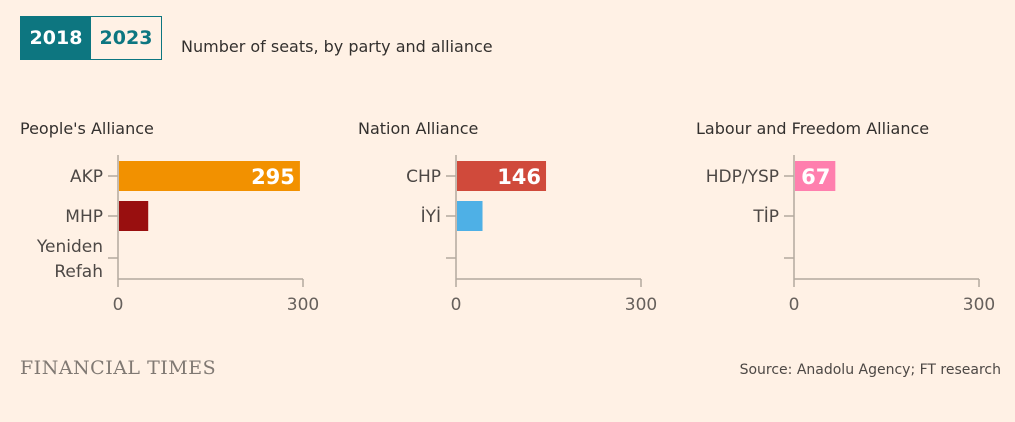  What do you see at coordinates (337, 46) in the screenshot?
I see `chart-subtitle: Number of seats, by party and alliance` at bounding box center [337, 46].